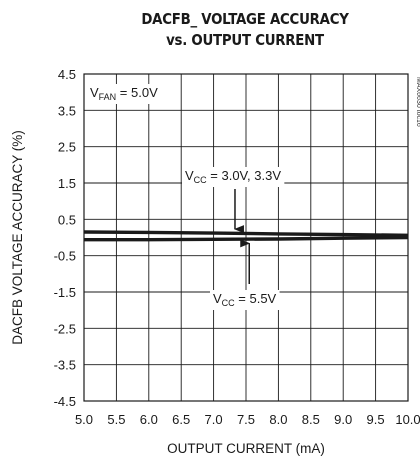 The image size is (420, 461). What do you see at coordinates (181, 419) in the screenshot?
I see `x-tick-label: 6.5` at bounding box center [181, 419].